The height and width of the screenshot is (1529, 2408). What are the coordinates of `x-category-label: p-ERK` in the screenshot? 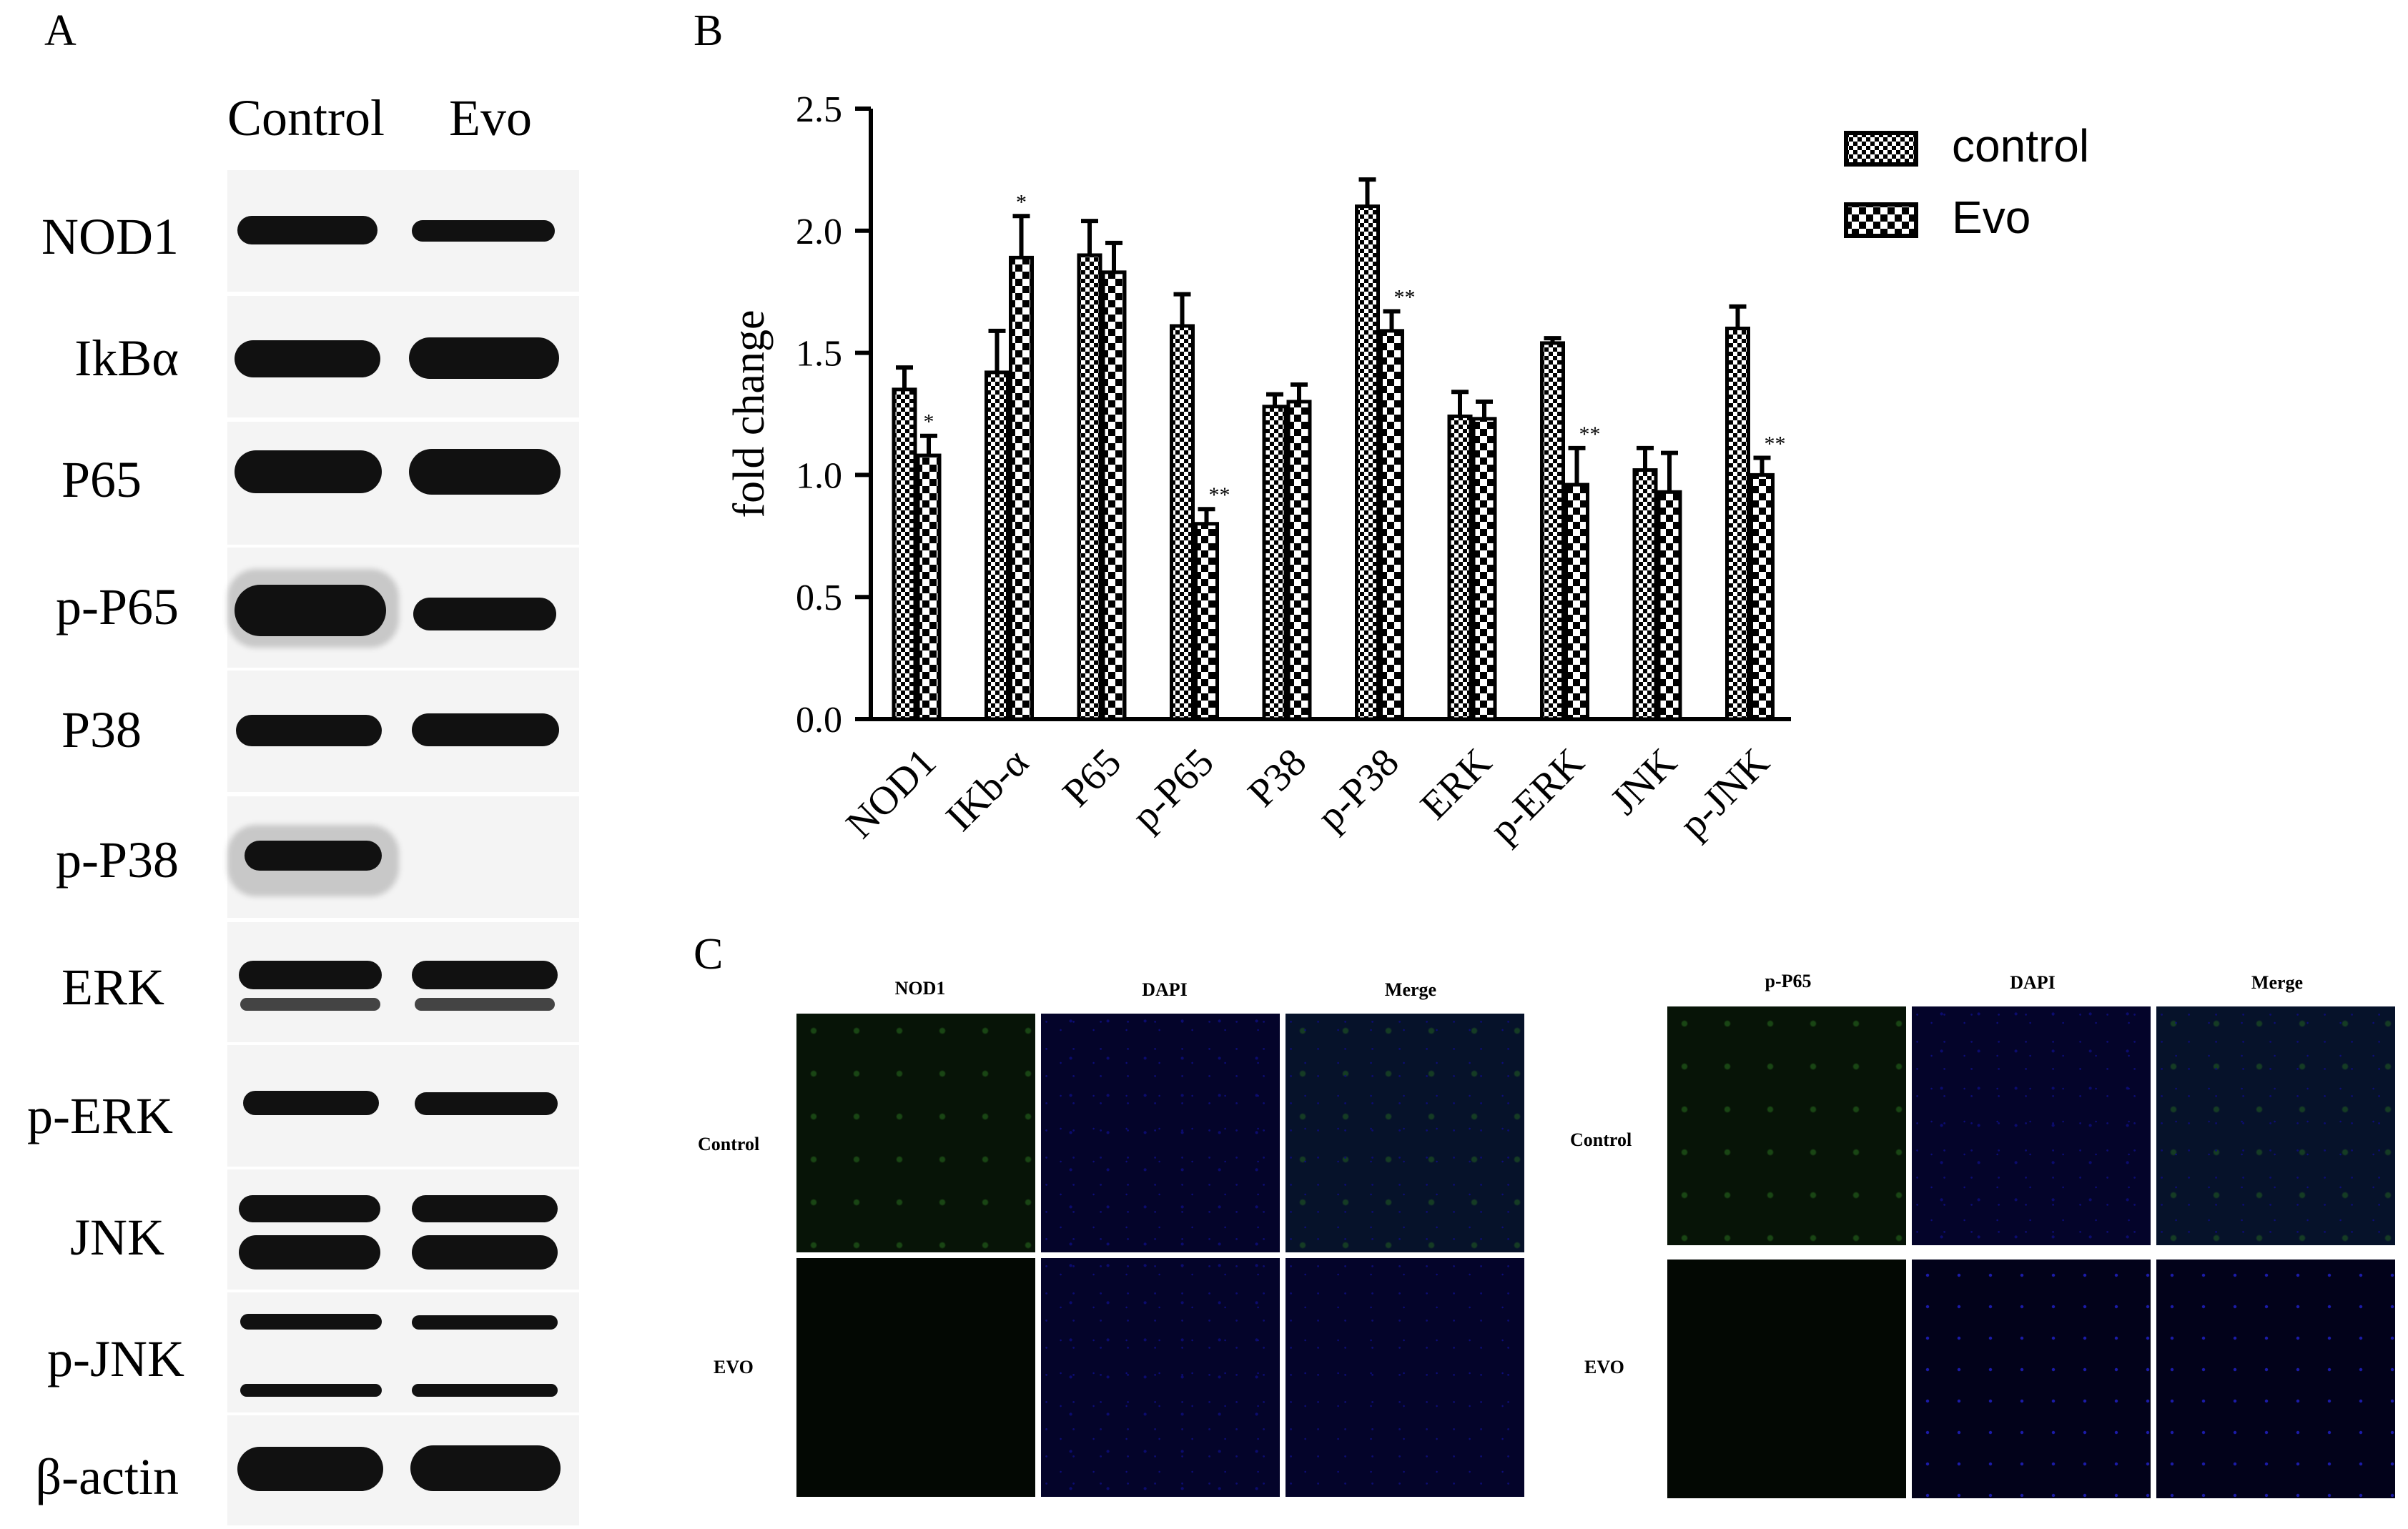 It's located at (1537, 796).